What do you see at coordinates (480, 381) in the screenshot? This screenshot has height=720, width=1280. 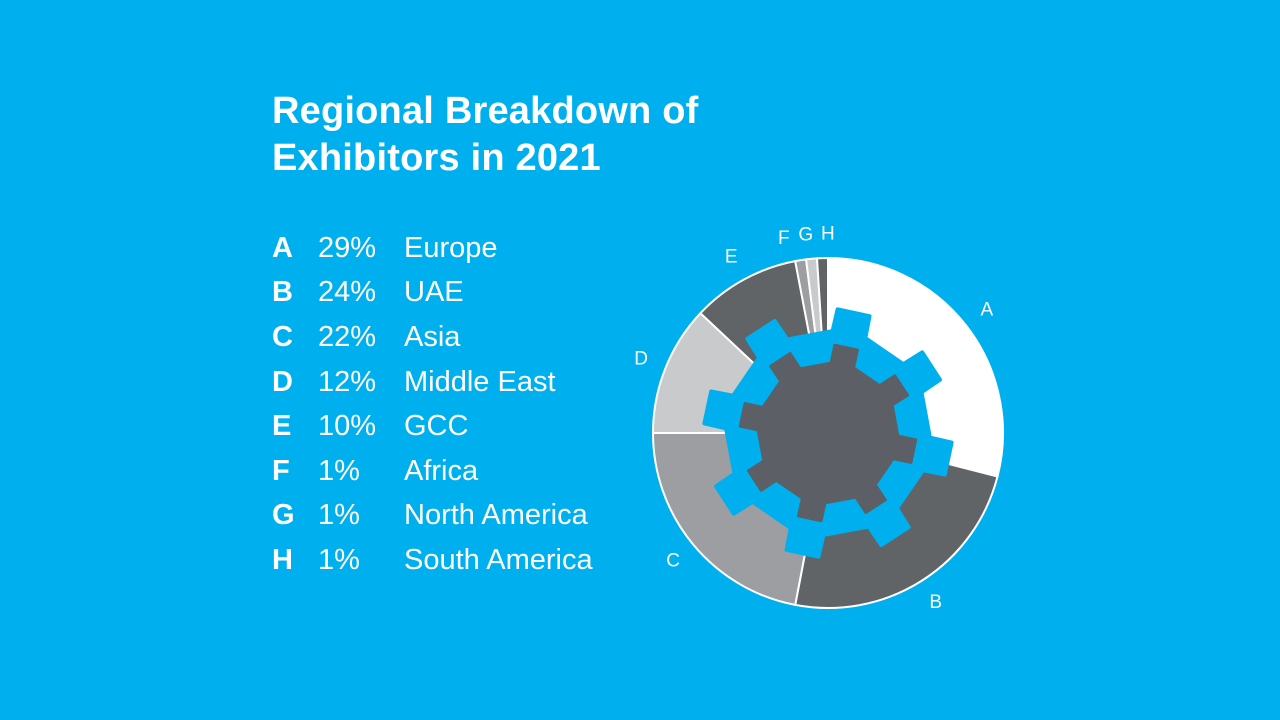 I see `legend-region: Middle East` at bounding box center [480, 381].